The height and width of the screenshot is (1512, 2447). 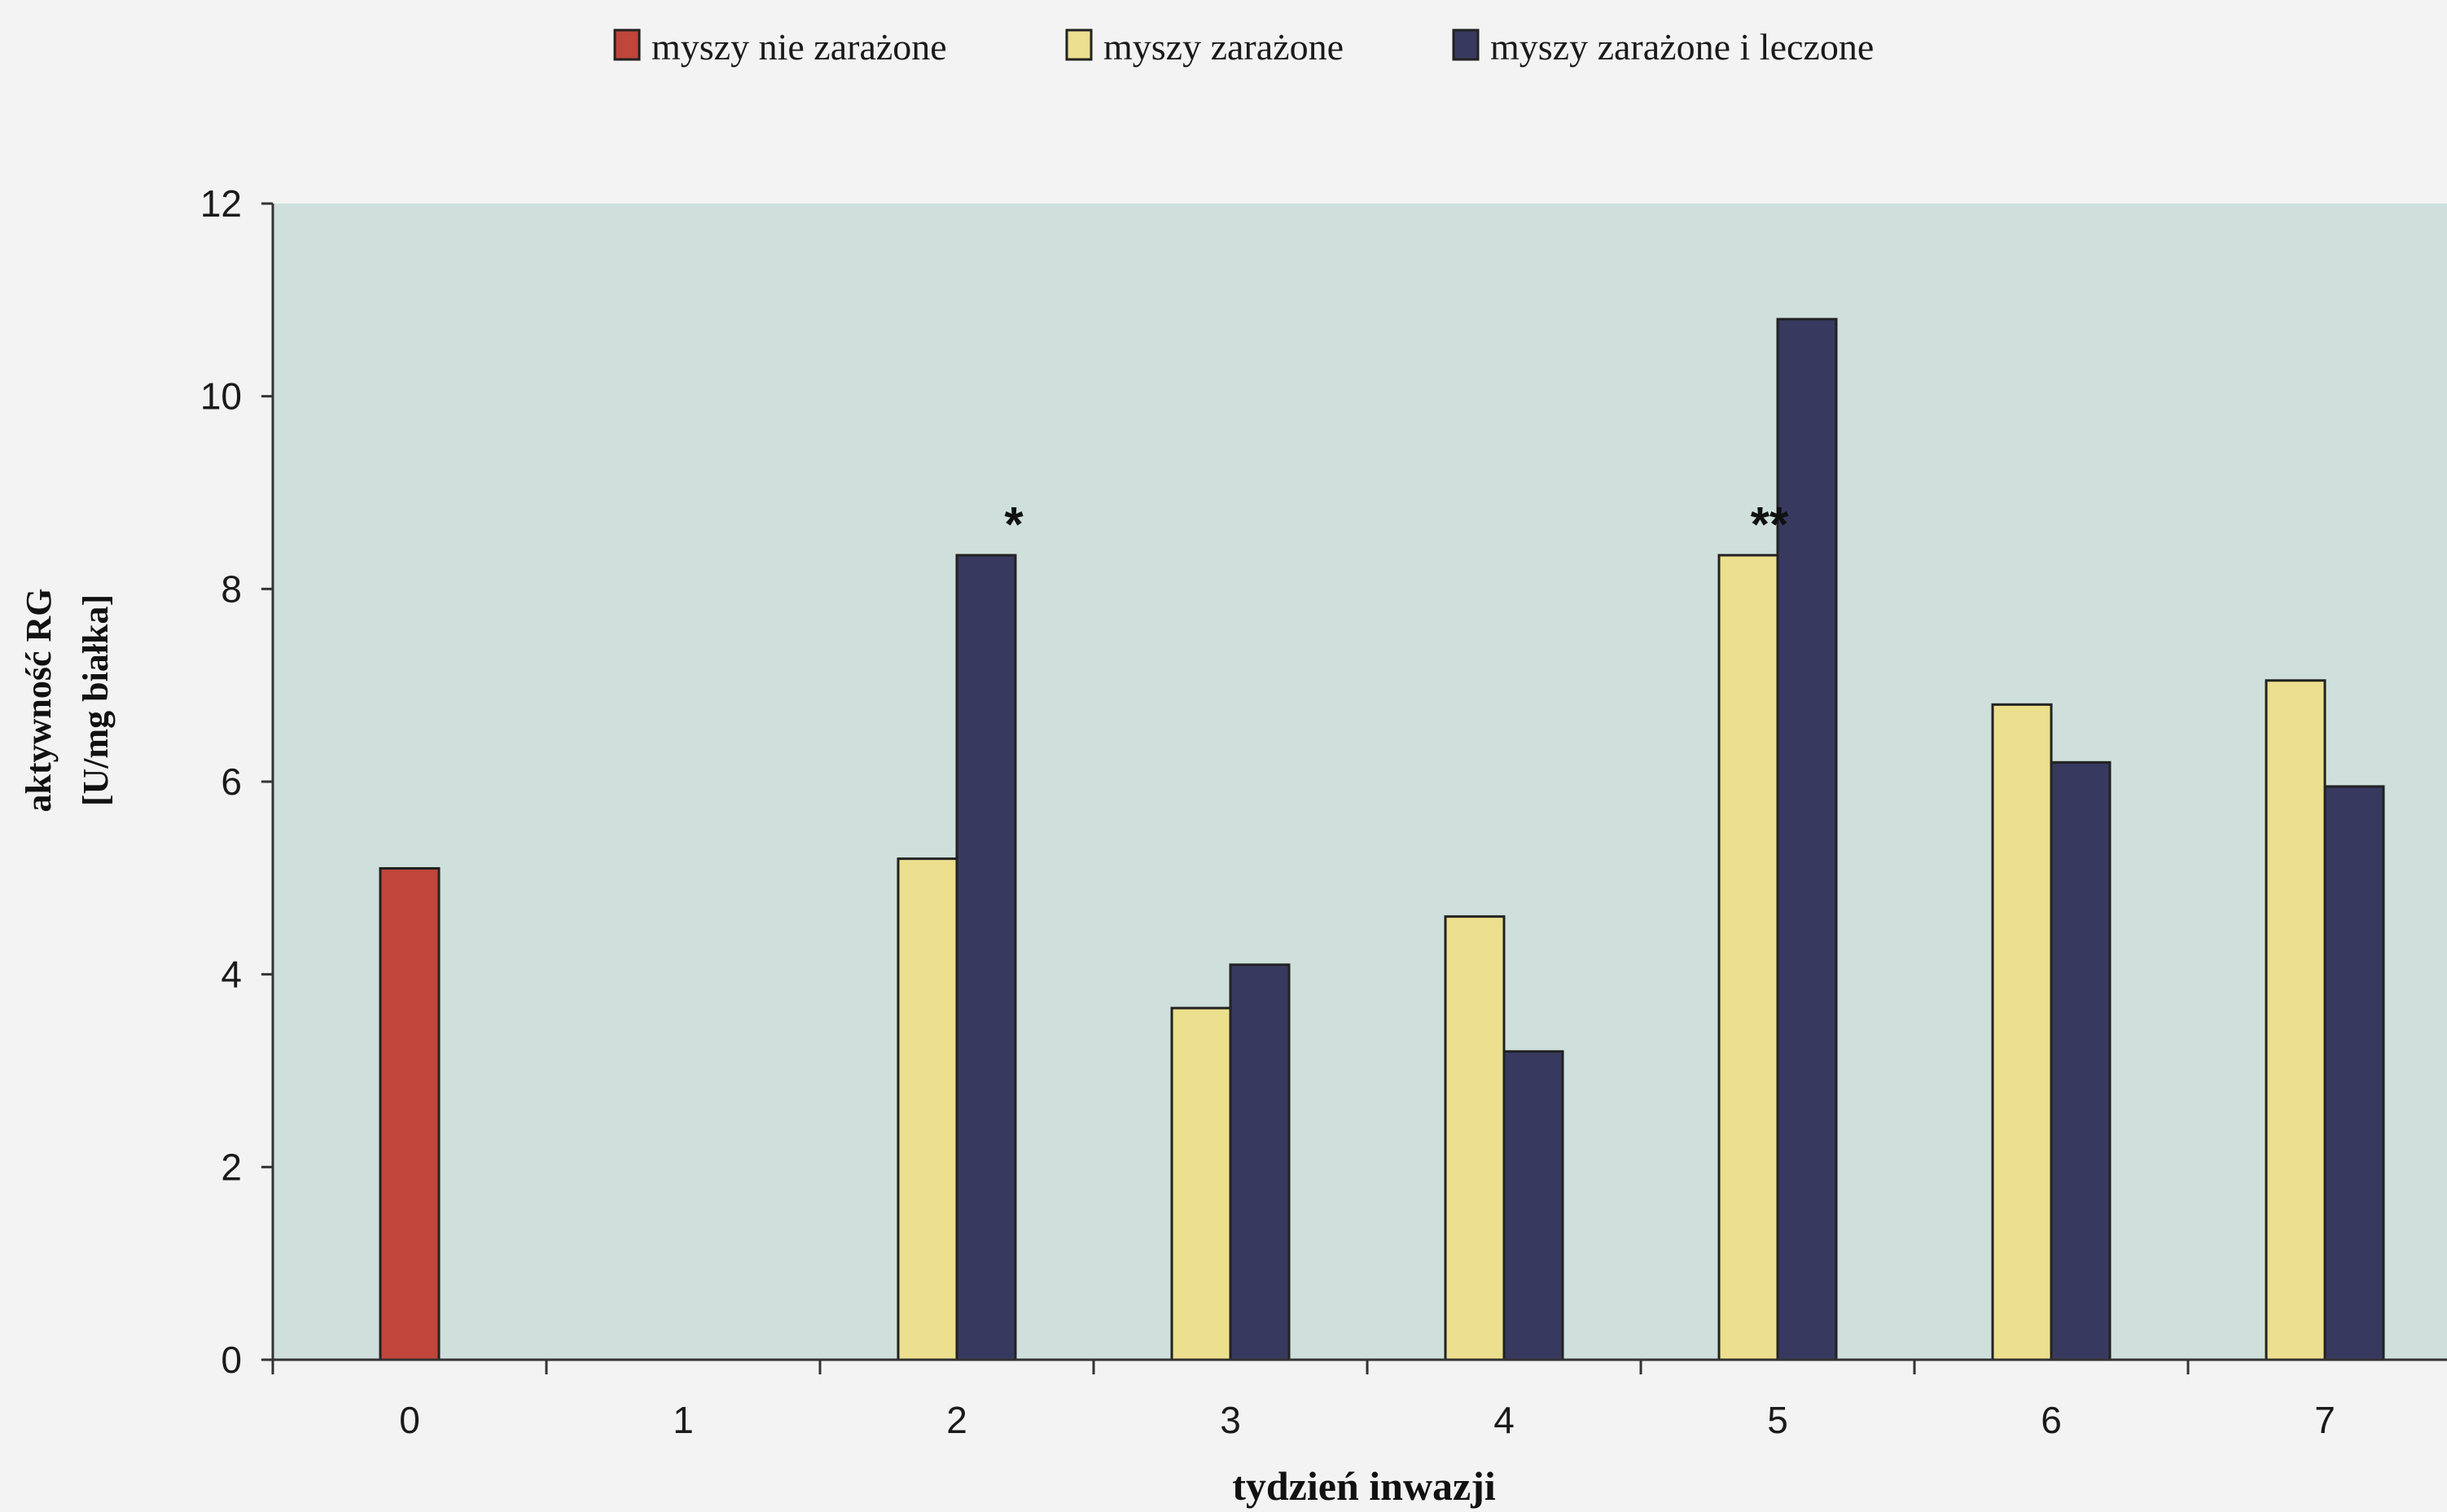 I want to click on x-tick-label: 7, so click(x=2324, y=1420).